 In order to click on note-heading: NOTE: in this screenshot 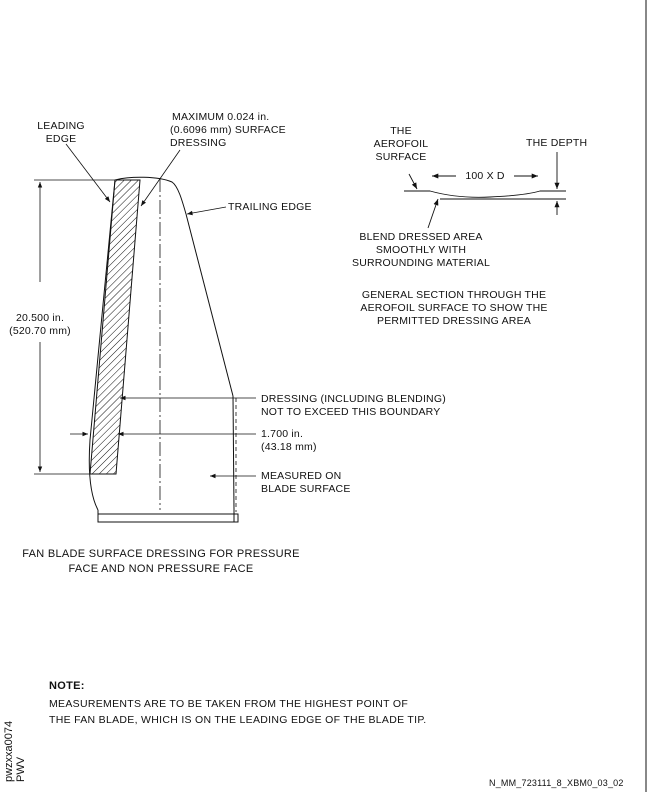, I will do `click(67, 686)`.